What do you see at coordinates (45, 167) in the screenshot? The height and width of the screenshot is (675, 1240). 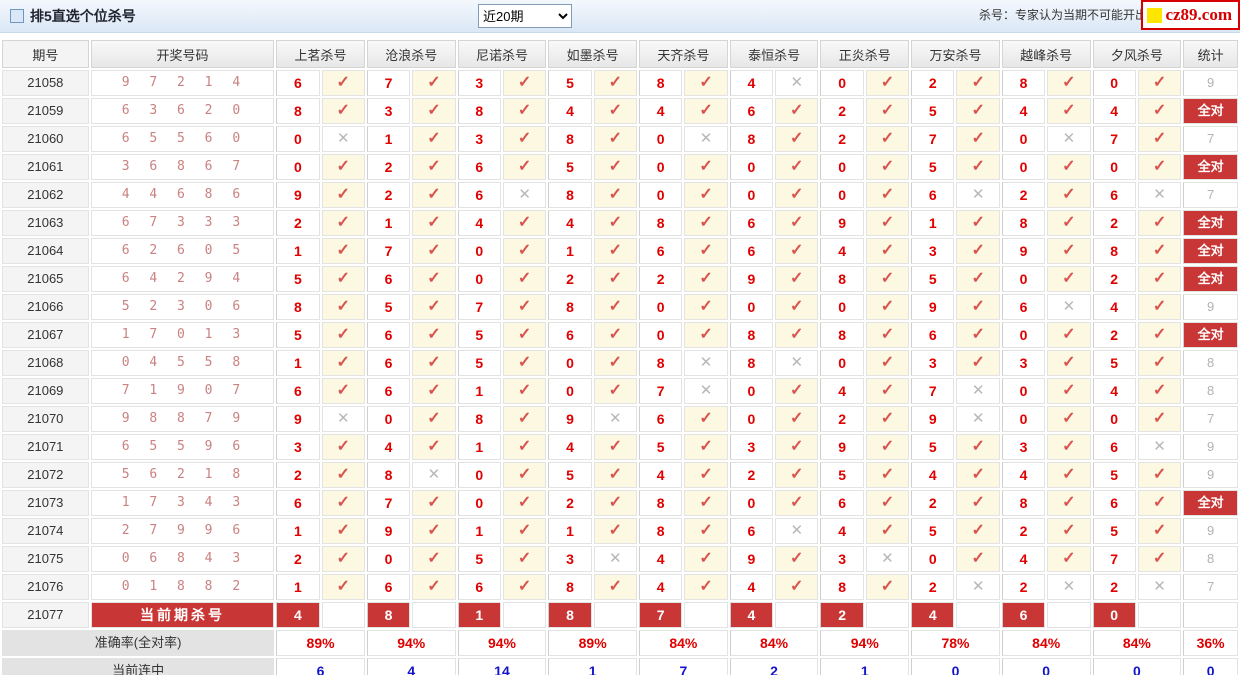 I see `period-cell: 21061` at bounding box center [45, 167].